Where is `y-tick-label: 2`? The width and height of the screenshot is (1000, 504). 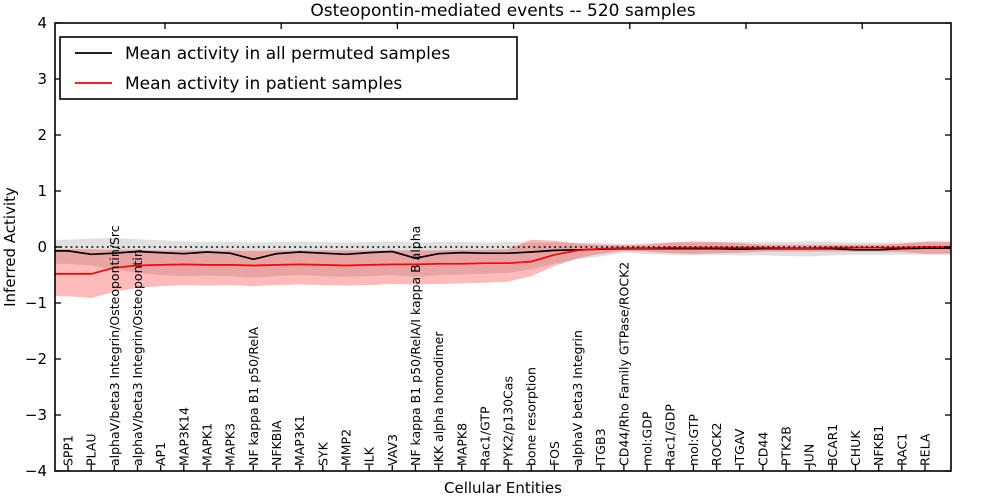 y-tick-label: 2 is located at coordinates (42, 135).